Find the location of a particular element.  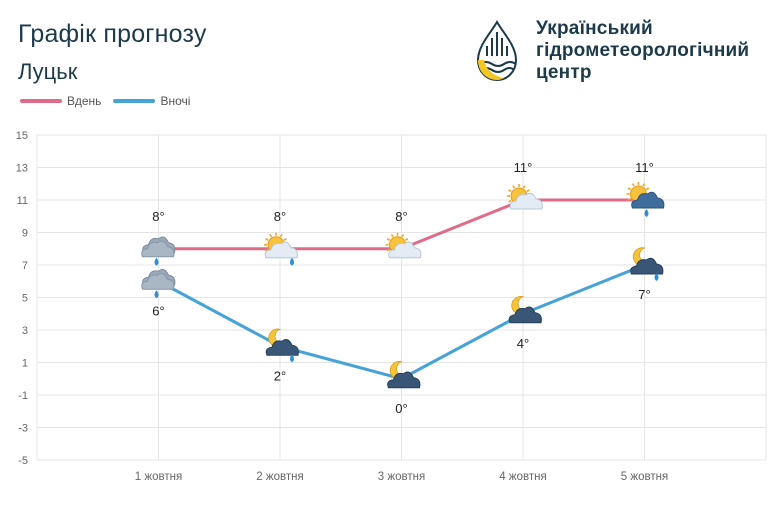

legend-day-swatch is located at coordinates (41, 101).